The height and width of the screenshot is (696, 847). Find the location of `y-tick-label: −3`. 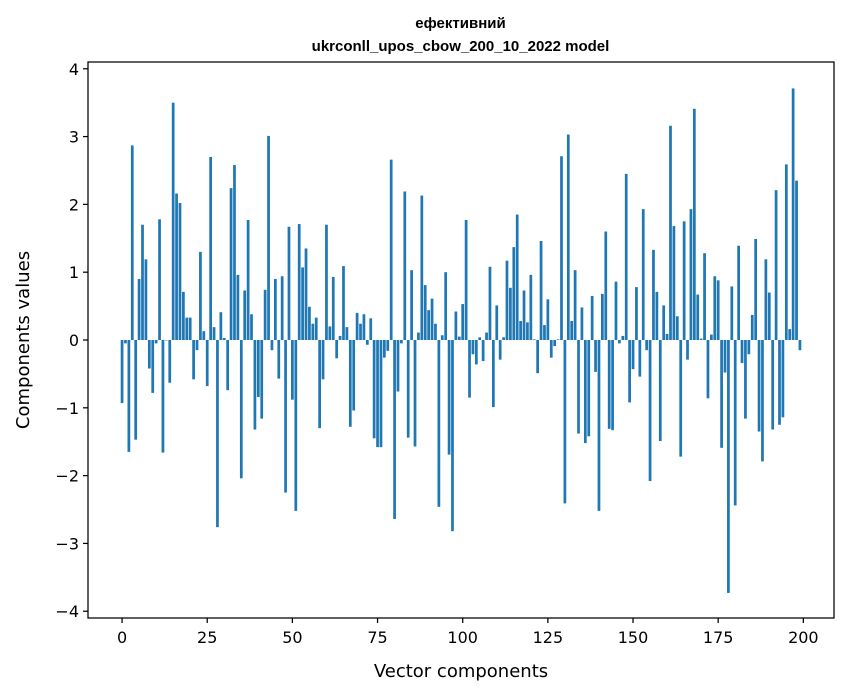

y-tick-label: −3 is located at coordinates (67, 543).